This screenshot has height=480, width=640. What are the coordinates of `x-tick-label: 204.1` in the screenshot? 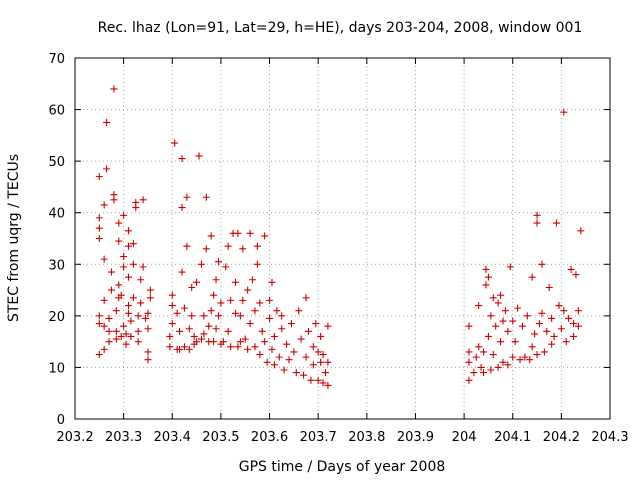 It's located at (512, 437).